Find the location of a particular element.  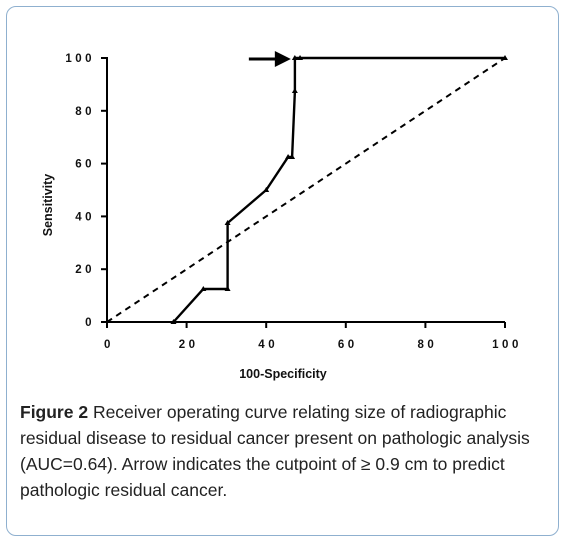

y-tick-label: 80 is located at coordinates (85, 112).